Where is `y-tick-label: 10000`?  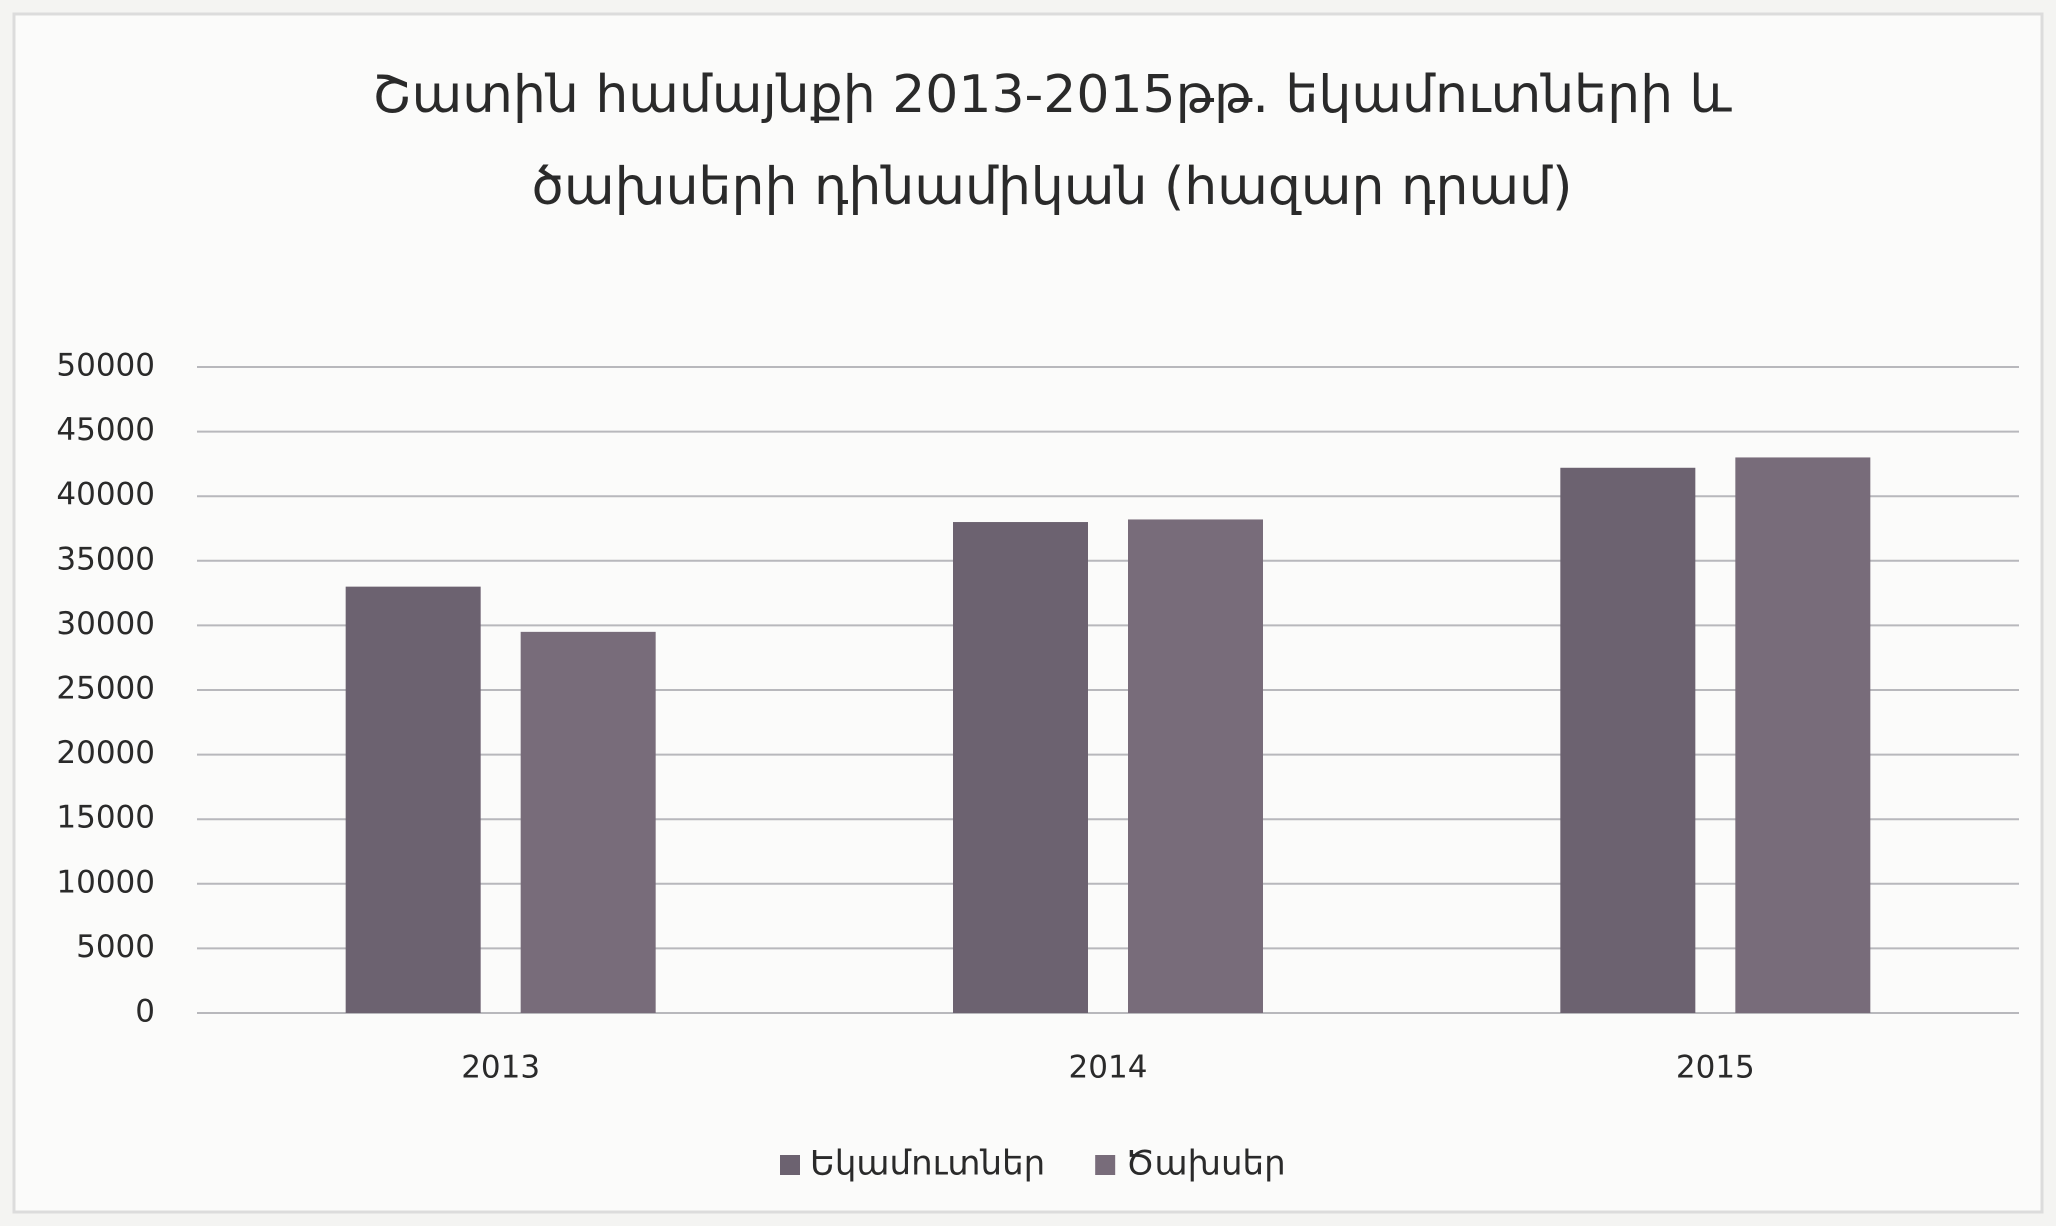
y-tick-label: 10000 is located at coordinates (105, 882).